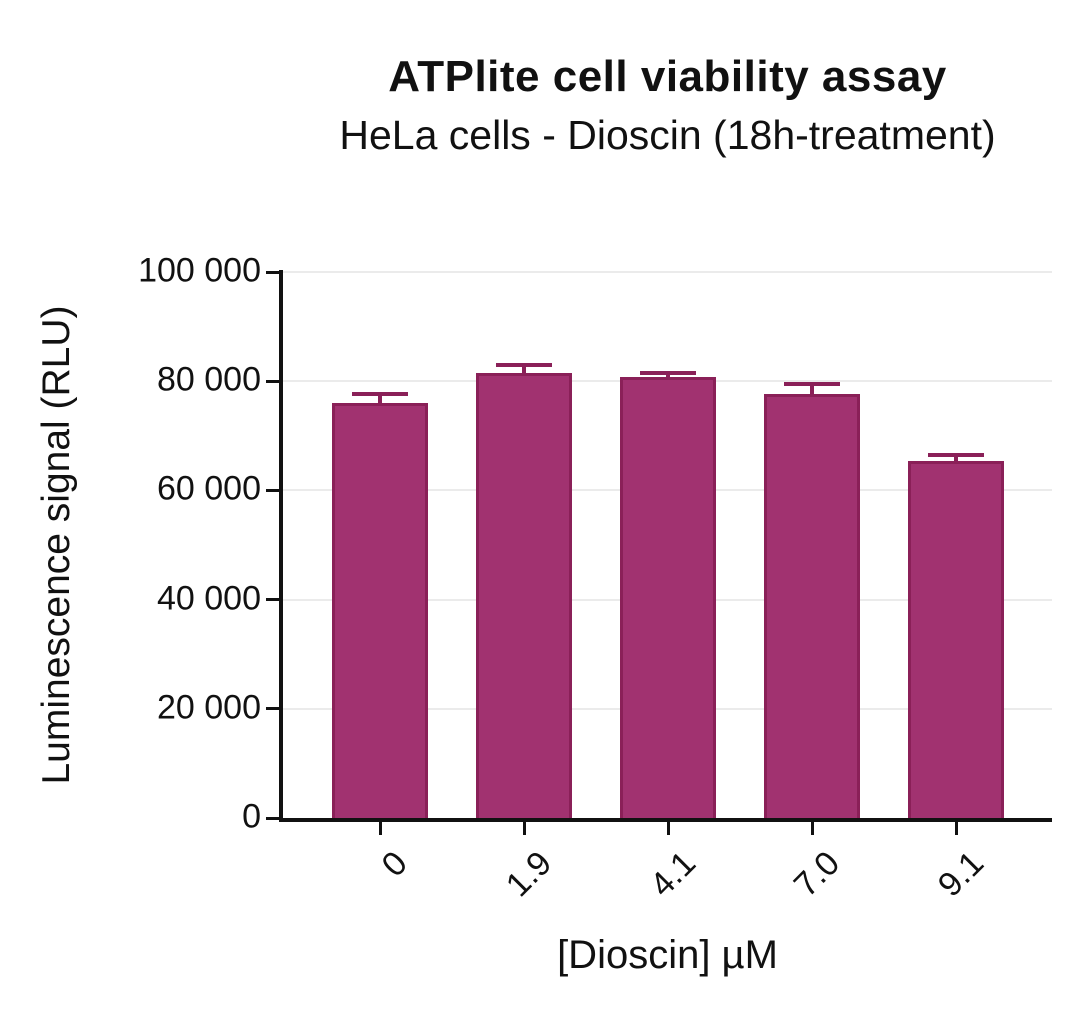 The image size is (1080, 1030). What do you see at coordinates (665, 820) in the screenshot?
I see `x-axis-line` at bounding box center [665, 820].